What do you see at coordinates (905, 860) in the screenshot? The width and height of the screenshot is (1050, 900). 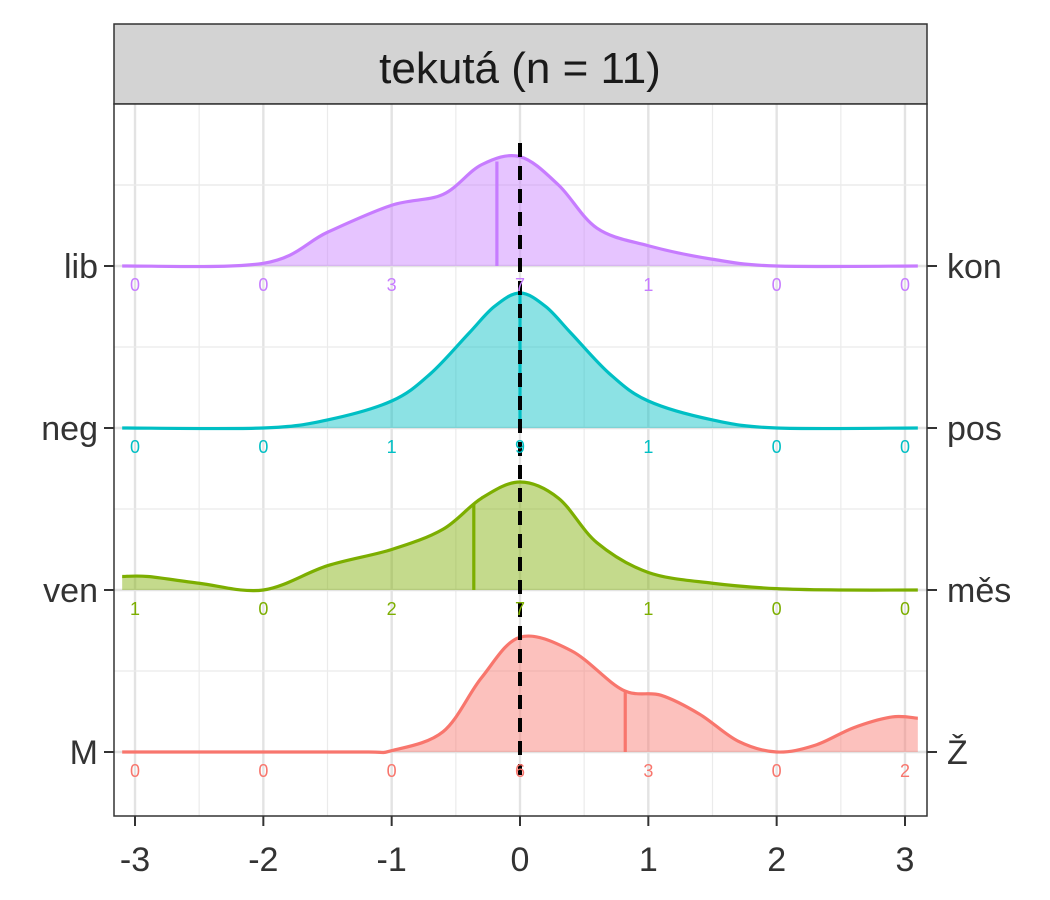 I see `x-tick-label: 3` at bounding box center [905, 860].